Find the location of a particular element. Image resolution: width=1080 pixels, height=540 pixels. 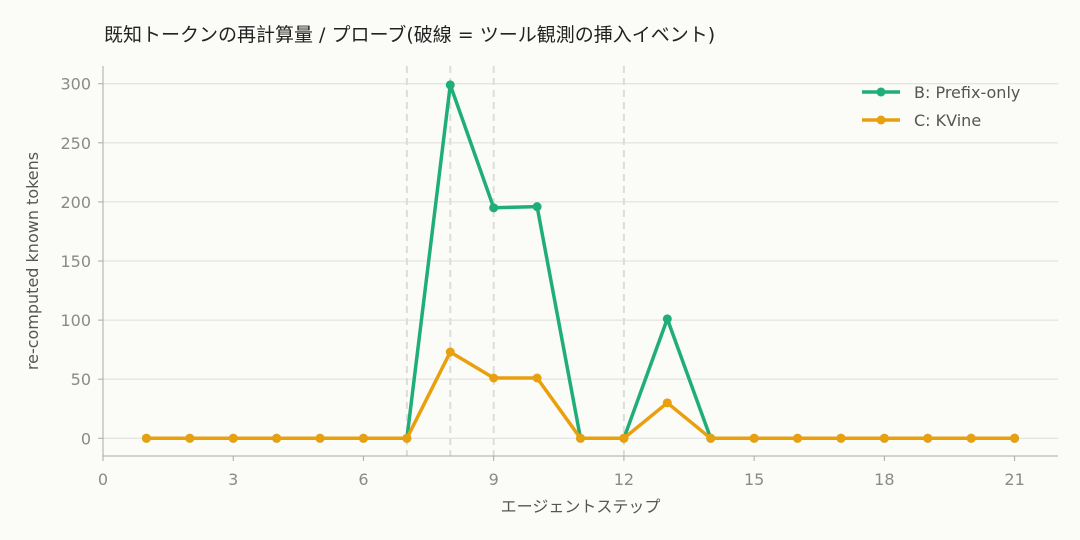

y-tick-label: 150 is located at coordinates (75, 261).